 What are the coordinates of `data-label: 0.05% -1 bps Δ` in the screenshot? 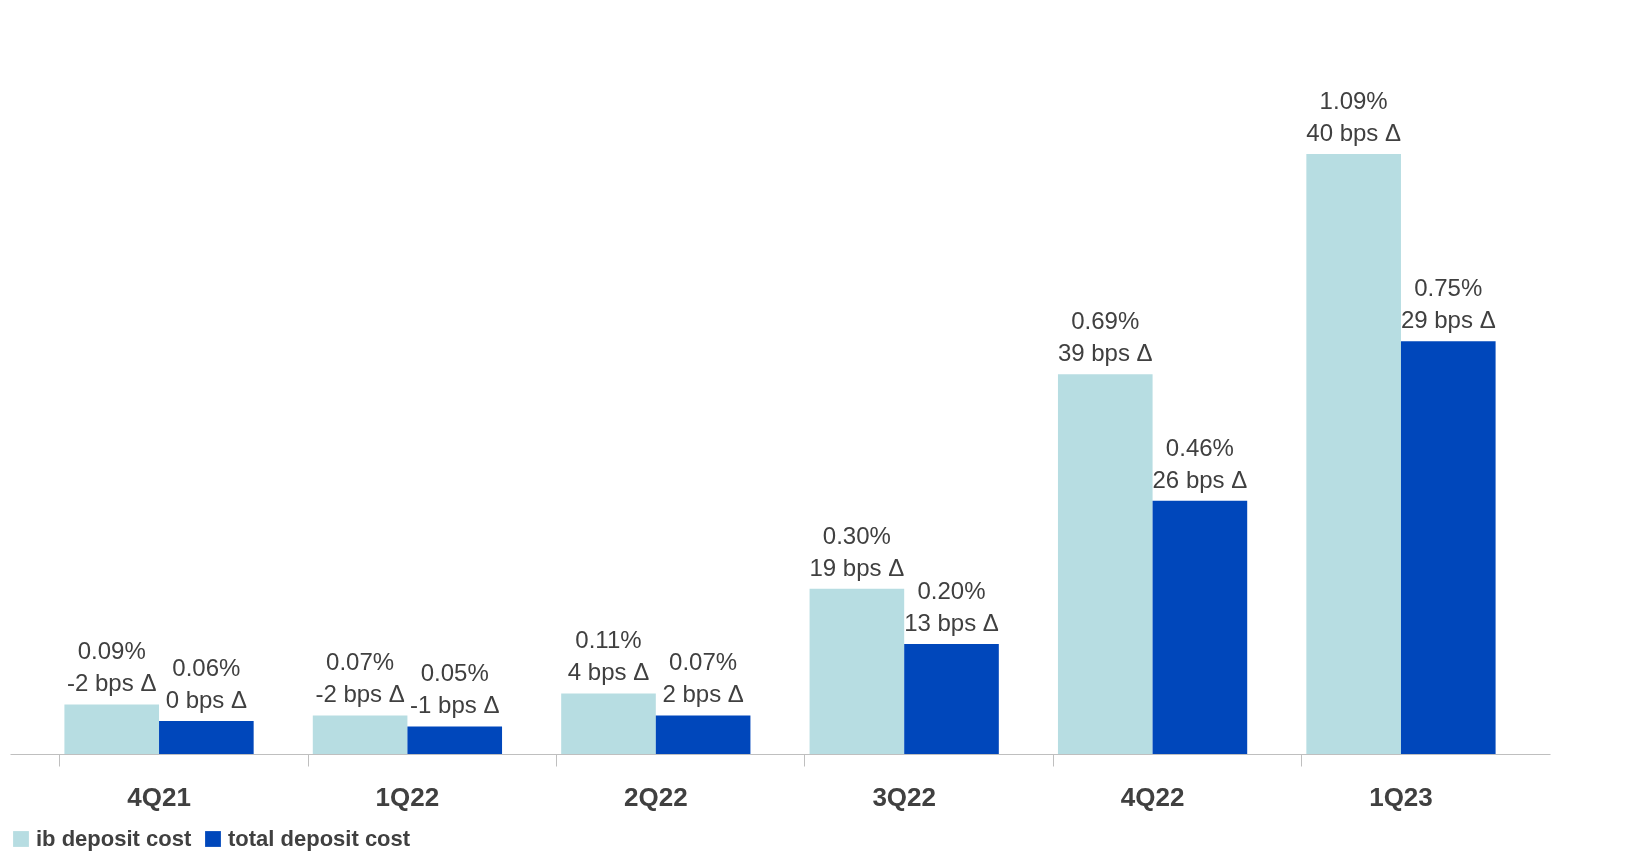 It's located at (455, 689).